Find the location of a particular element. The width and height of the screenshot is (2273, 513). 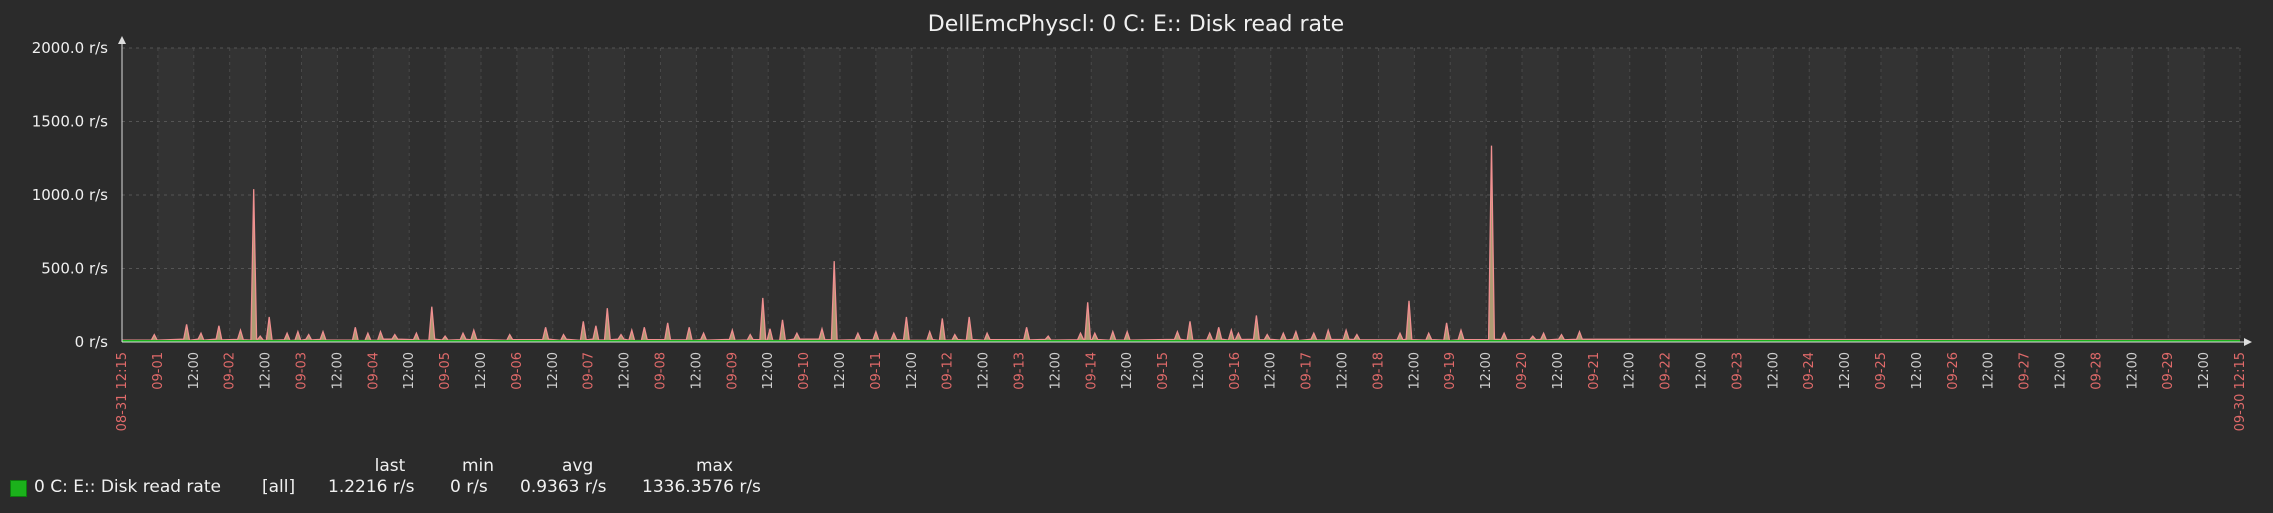

x-tick-label: 09-19 is located at coordinates (1450, 371).